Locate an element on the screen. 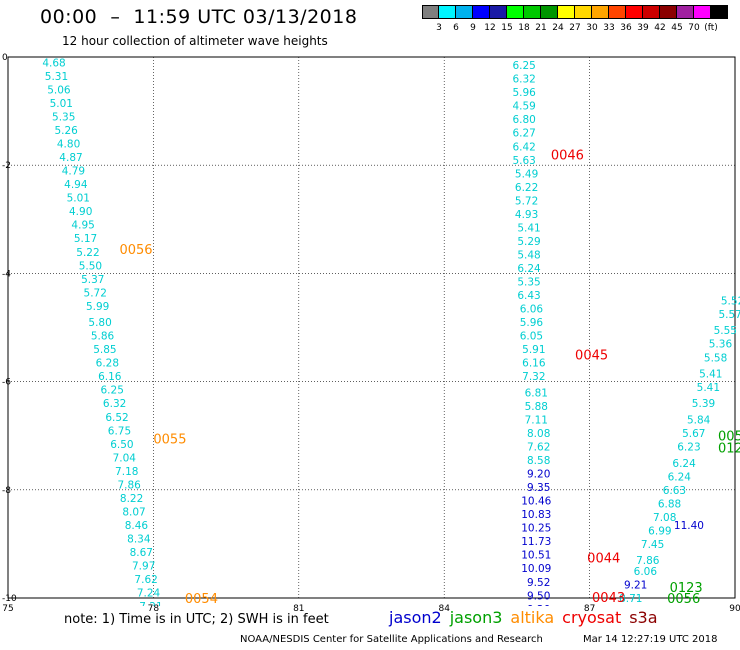 The height and width of the screenshot is (650, 740). wave-height-point: 6.43 is located at coordinates (528, 296).